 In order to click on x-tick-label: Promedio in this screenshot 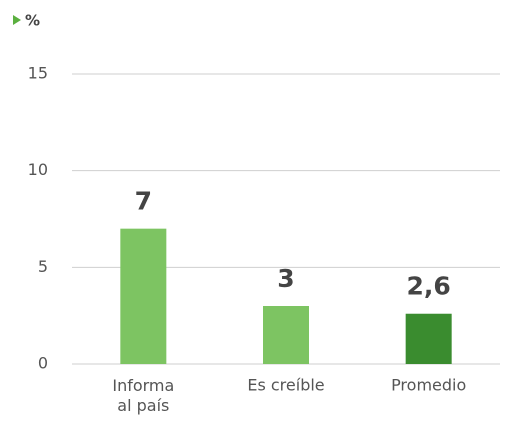, I will do `click(428, 385)`.